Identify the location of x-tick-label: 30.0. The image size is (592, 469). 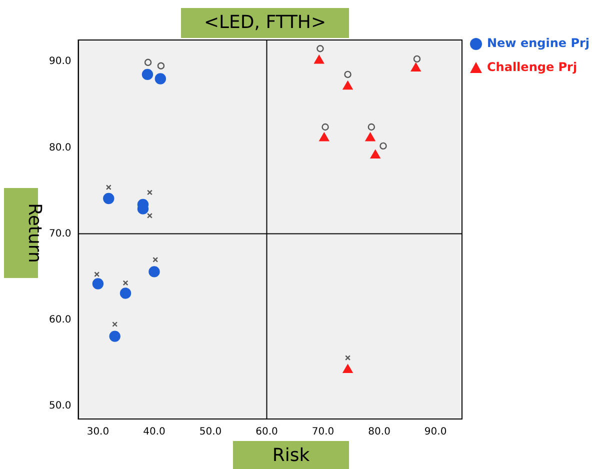
(98, 432).